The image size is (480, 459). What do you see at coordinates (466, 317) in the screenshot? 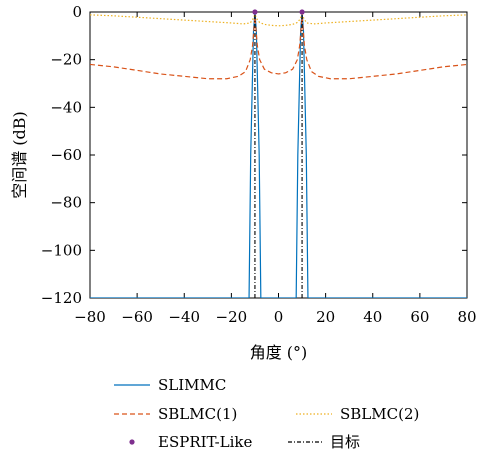
I see `x-tick-label: 80` at bounding box center [466, 317].